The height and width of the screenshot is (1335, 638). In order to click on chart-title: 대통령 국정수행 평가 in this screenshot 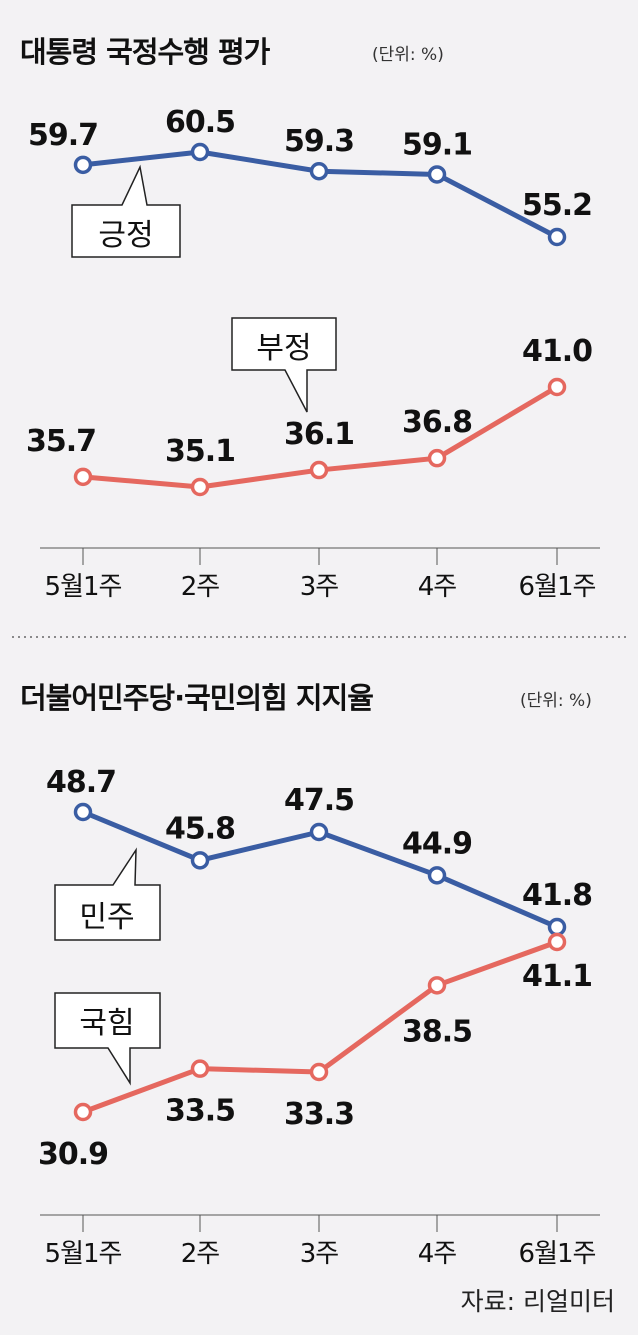, I will do `click(145, 52)`.